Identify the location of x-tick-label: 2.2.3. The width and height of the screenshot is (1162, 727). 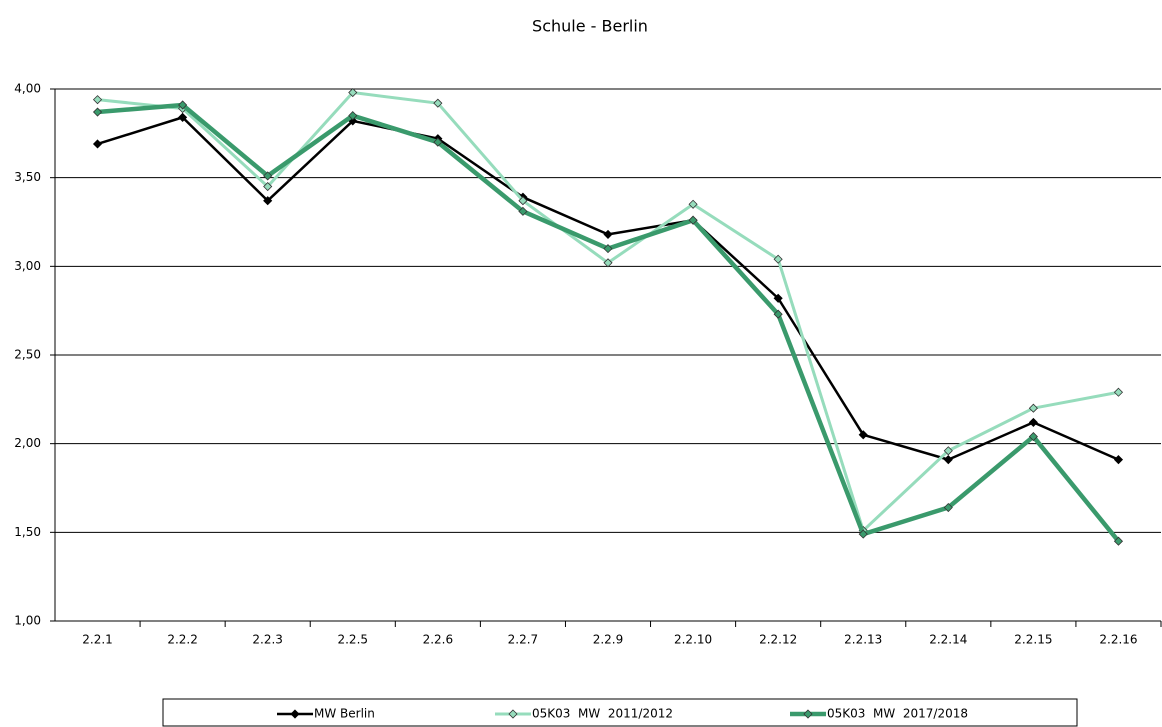
(267, 640).